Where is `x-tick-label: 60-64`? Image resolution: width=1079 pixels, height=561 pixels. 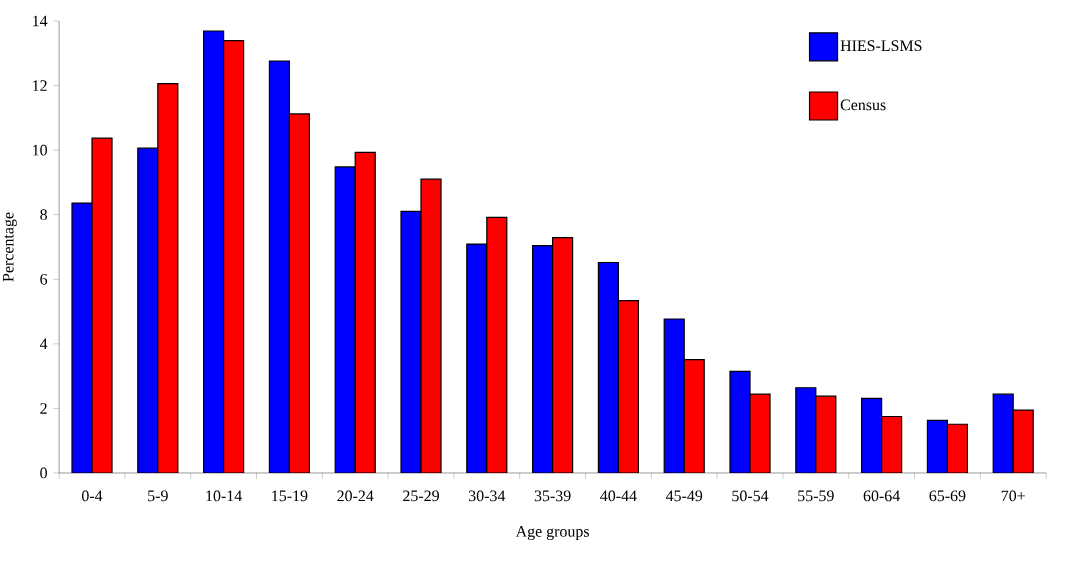
x-tick-label: 60-64 is located at coordinates (881, 496).